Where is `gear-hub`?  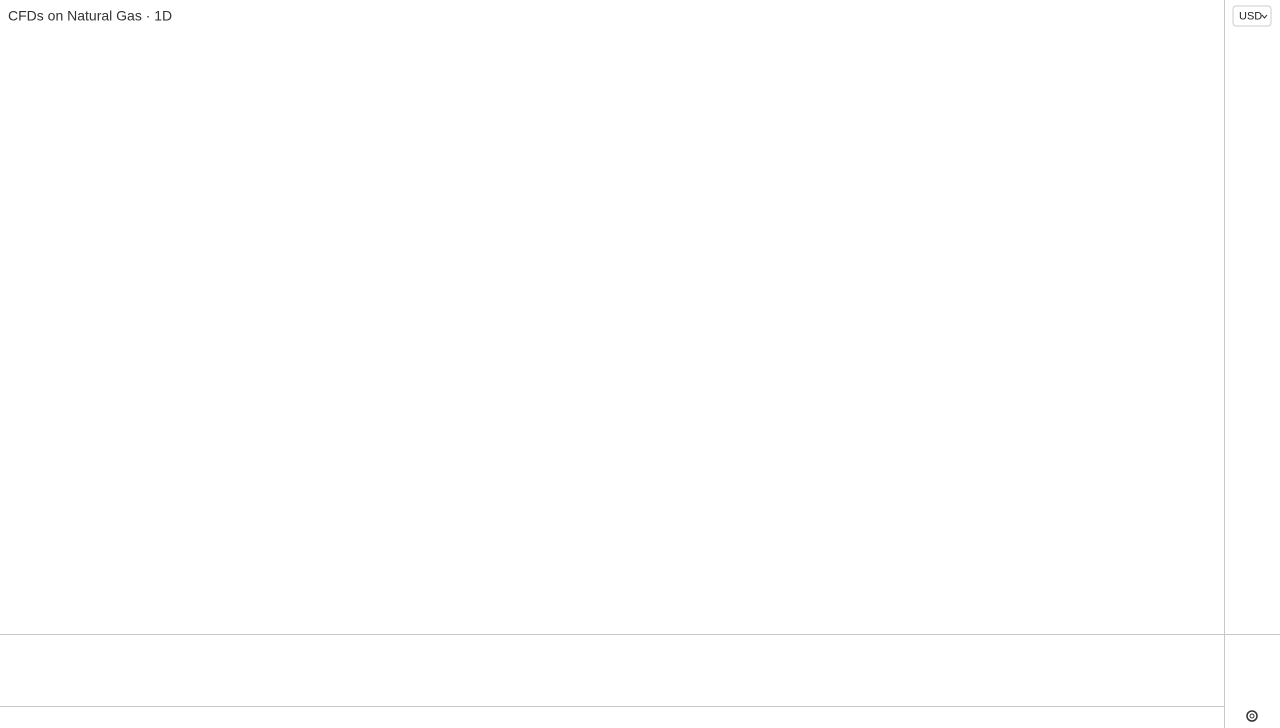
gear-hub is located at coordinates (1252, 716).